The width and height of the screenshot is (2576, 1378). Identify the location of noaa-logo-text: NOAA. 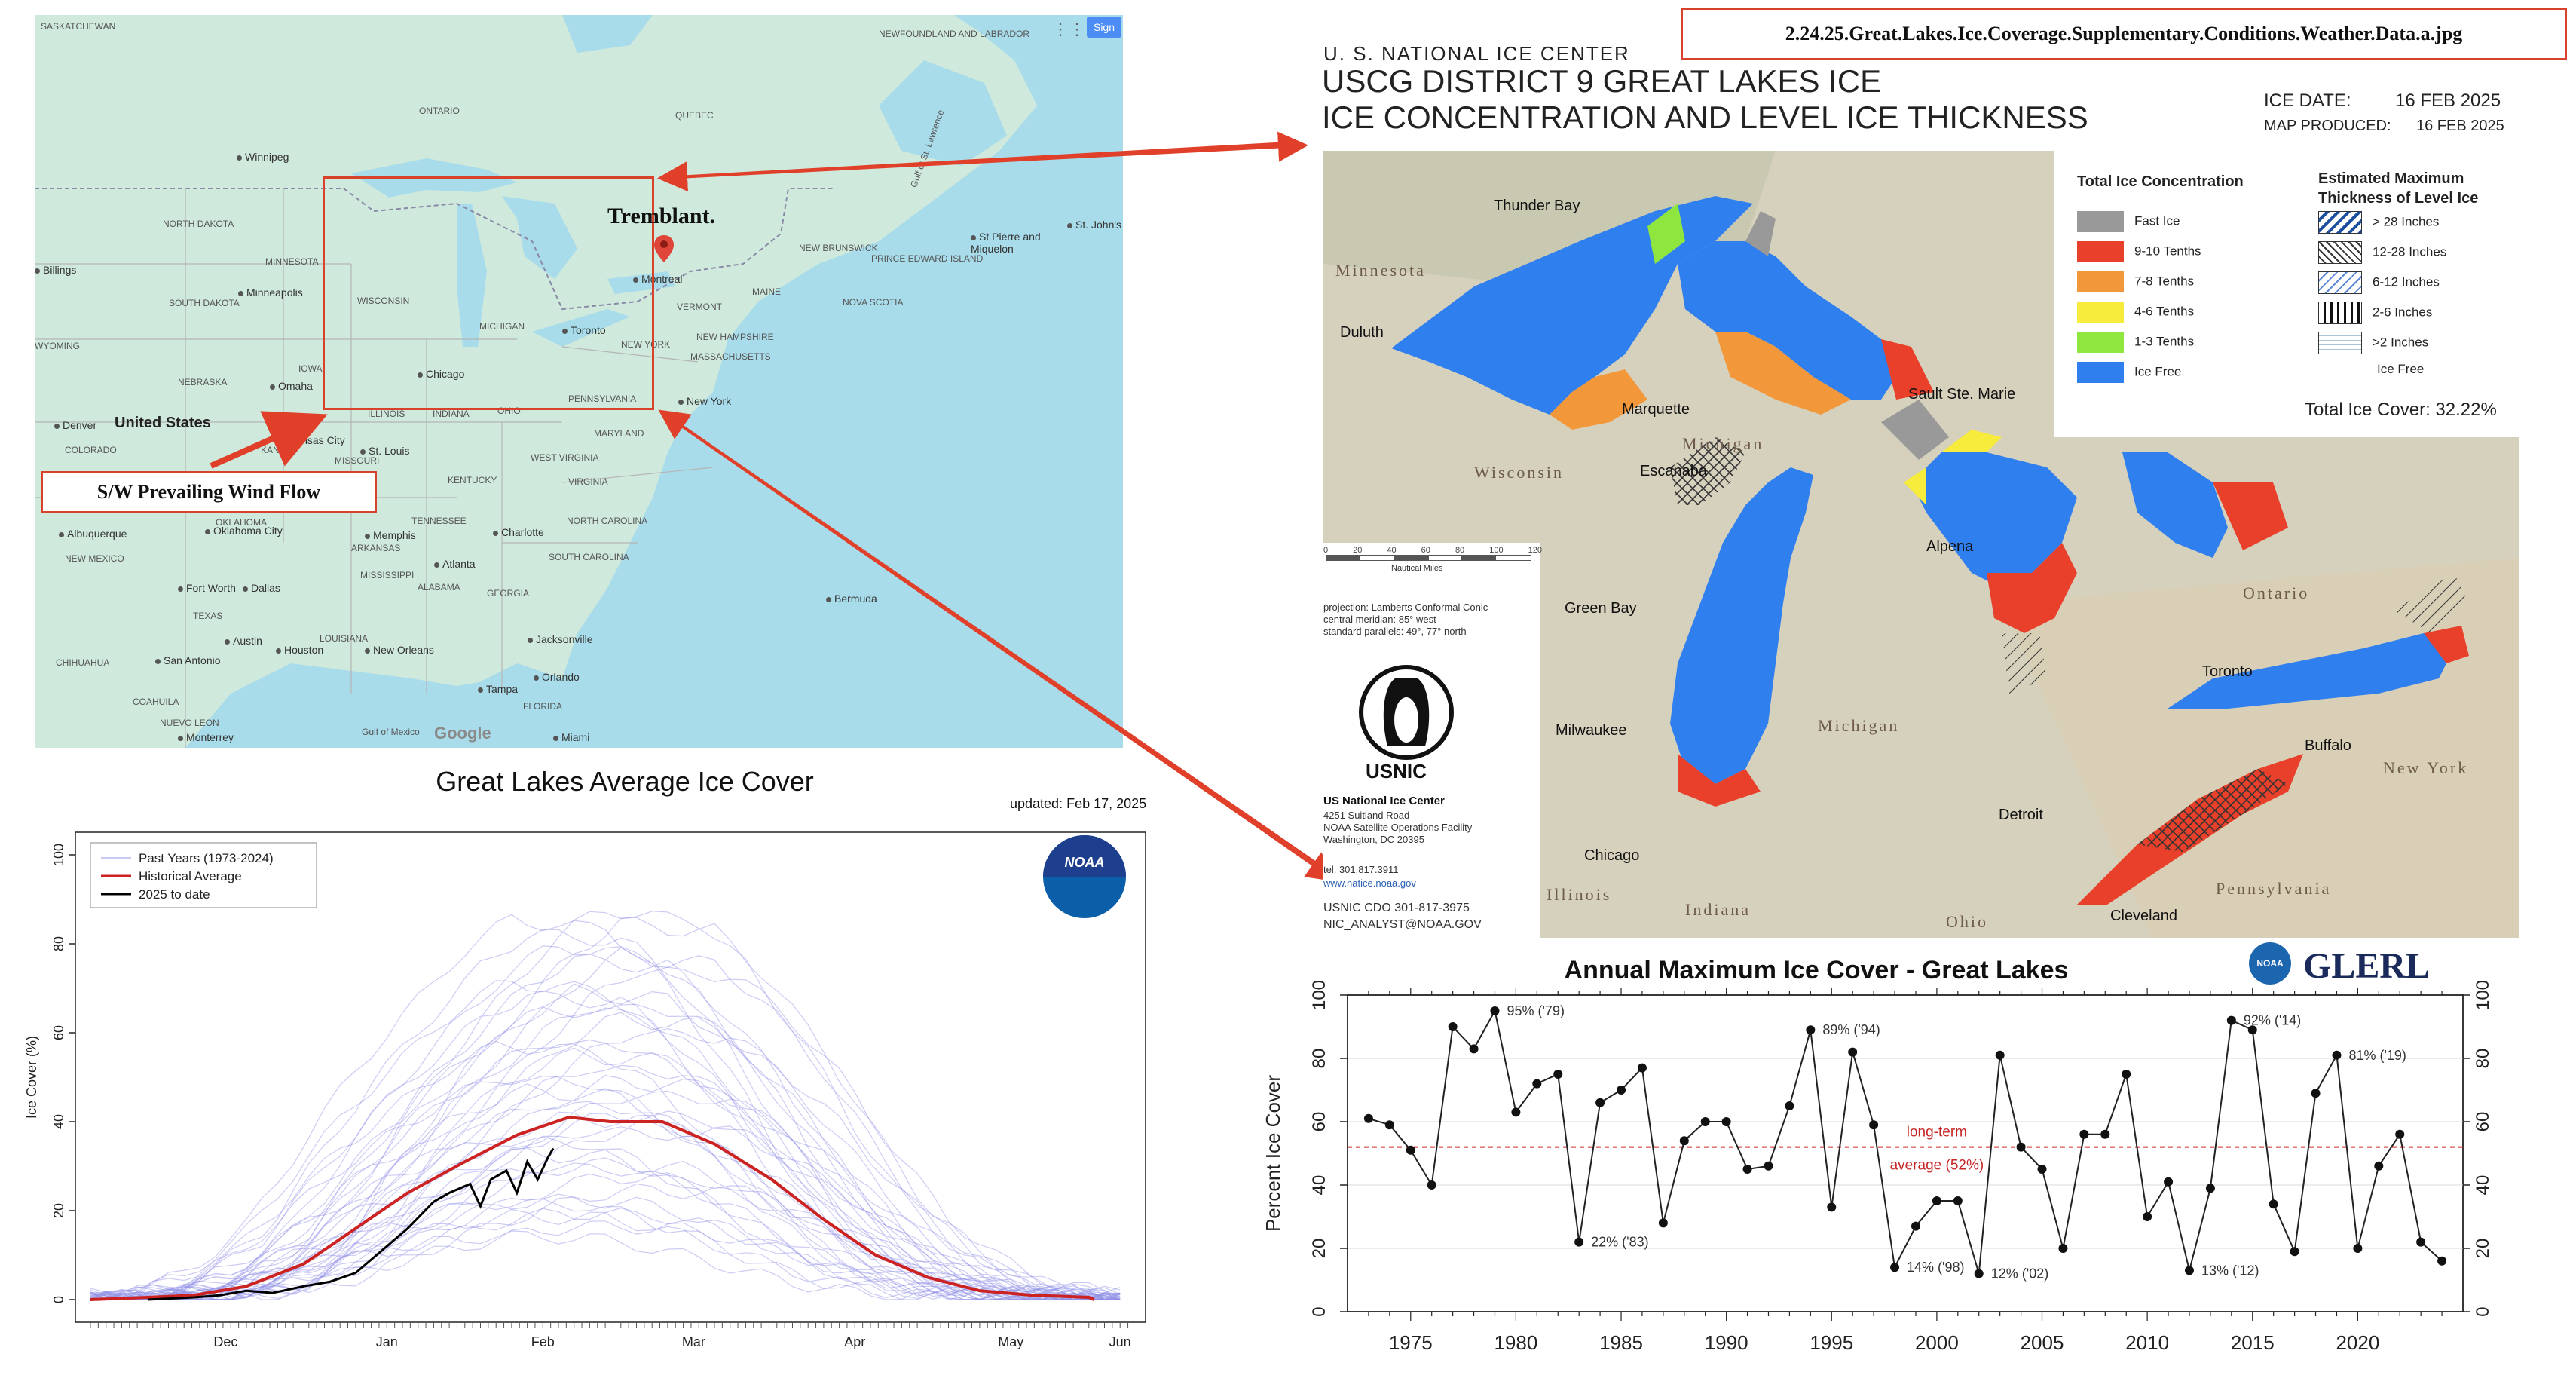
(1084, 863).